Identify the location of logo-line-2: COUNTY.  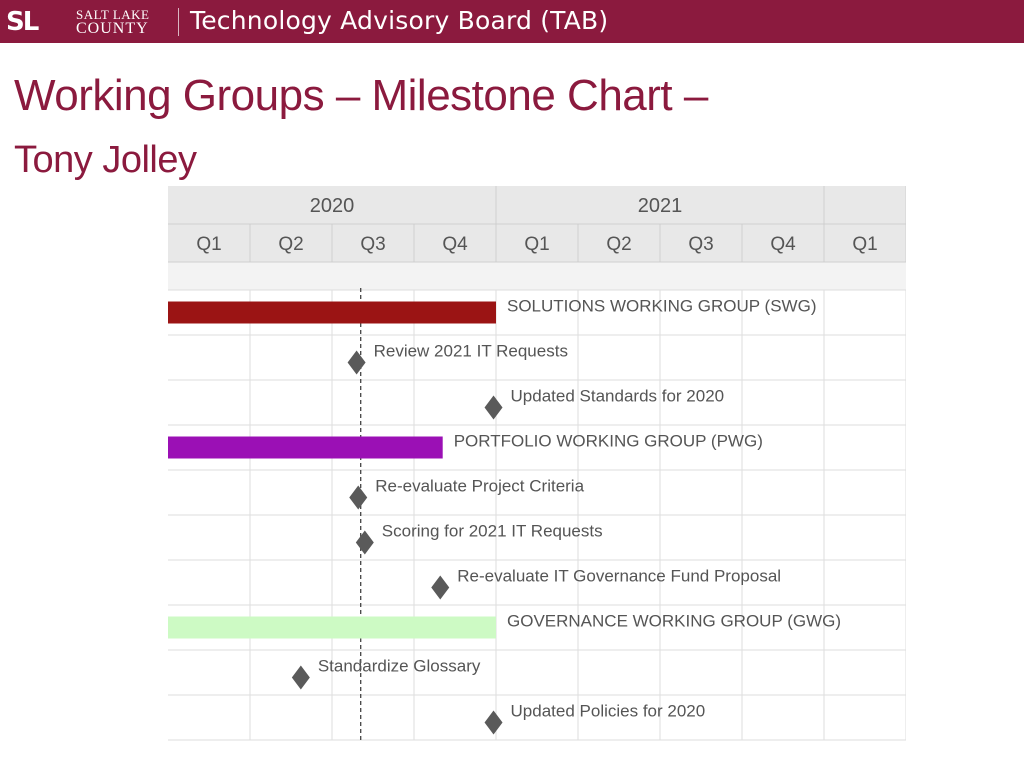
(112, 28).